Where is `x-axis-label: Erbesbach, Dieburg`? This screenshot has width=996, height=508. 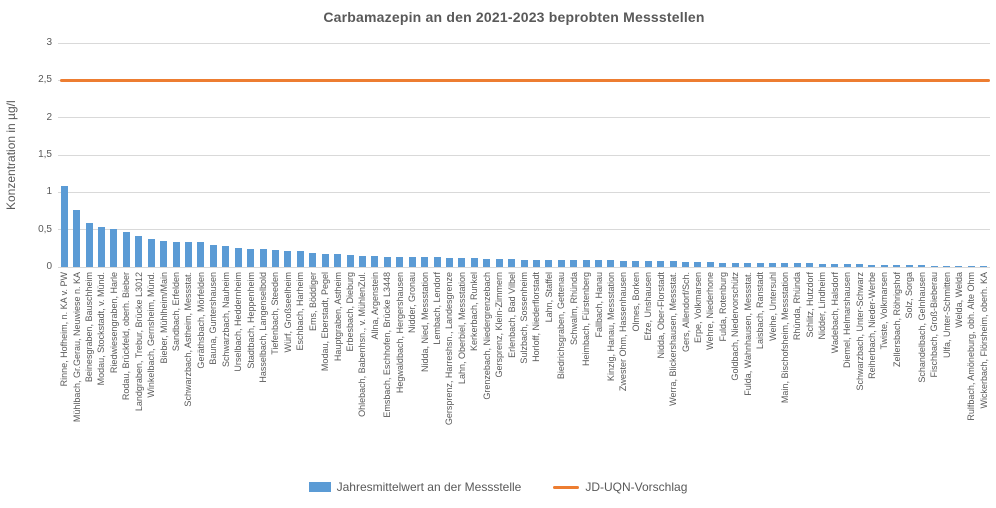
x-axis-label: Erbesbach, Dieburg is located at coordinates (350, 312).